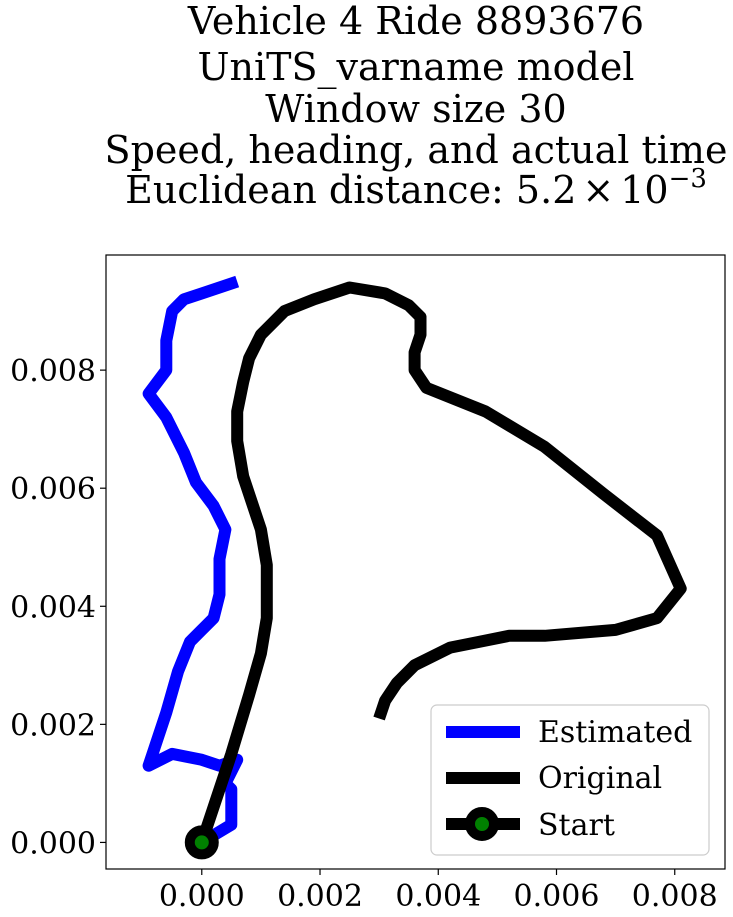  I want to click on title-line-5-times: ×, so click(598, 190).